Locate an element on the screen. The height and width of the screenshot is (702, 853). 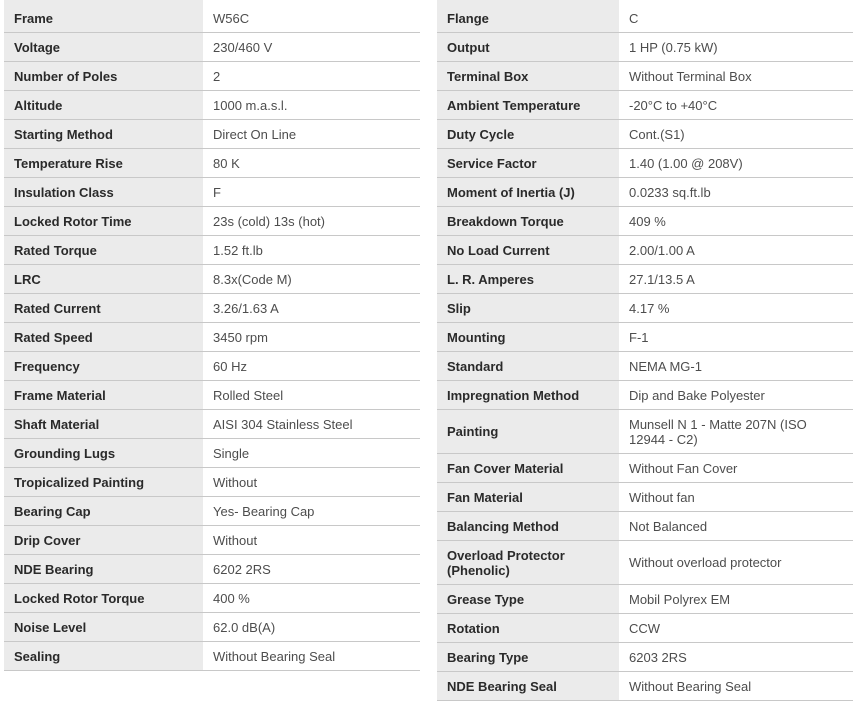
spec-value: 62.0 dB(A) is located at coordinates (311, 627).